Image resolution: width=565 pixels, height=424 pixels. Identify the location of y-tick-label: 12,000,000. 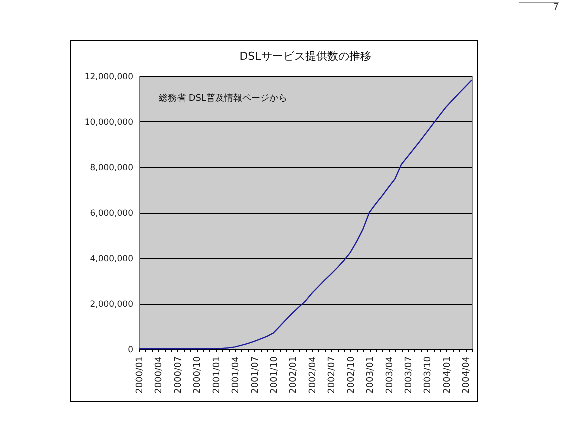
(109, 77).